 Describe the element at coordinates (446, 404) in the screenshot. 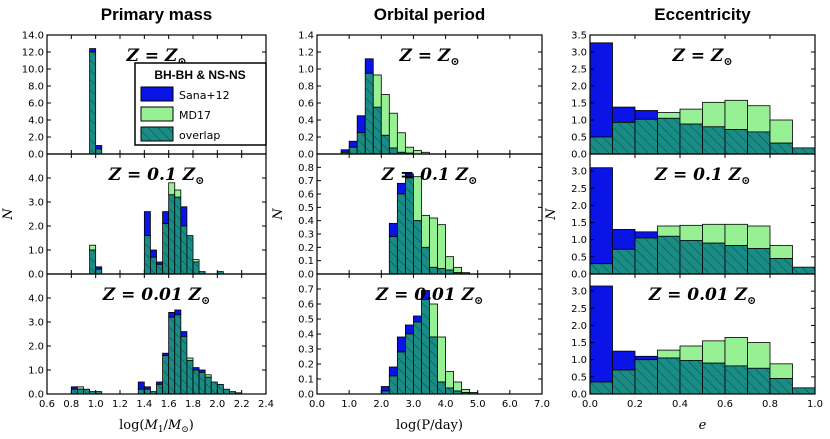

I see `x-tick-label: 4.0` at that location.